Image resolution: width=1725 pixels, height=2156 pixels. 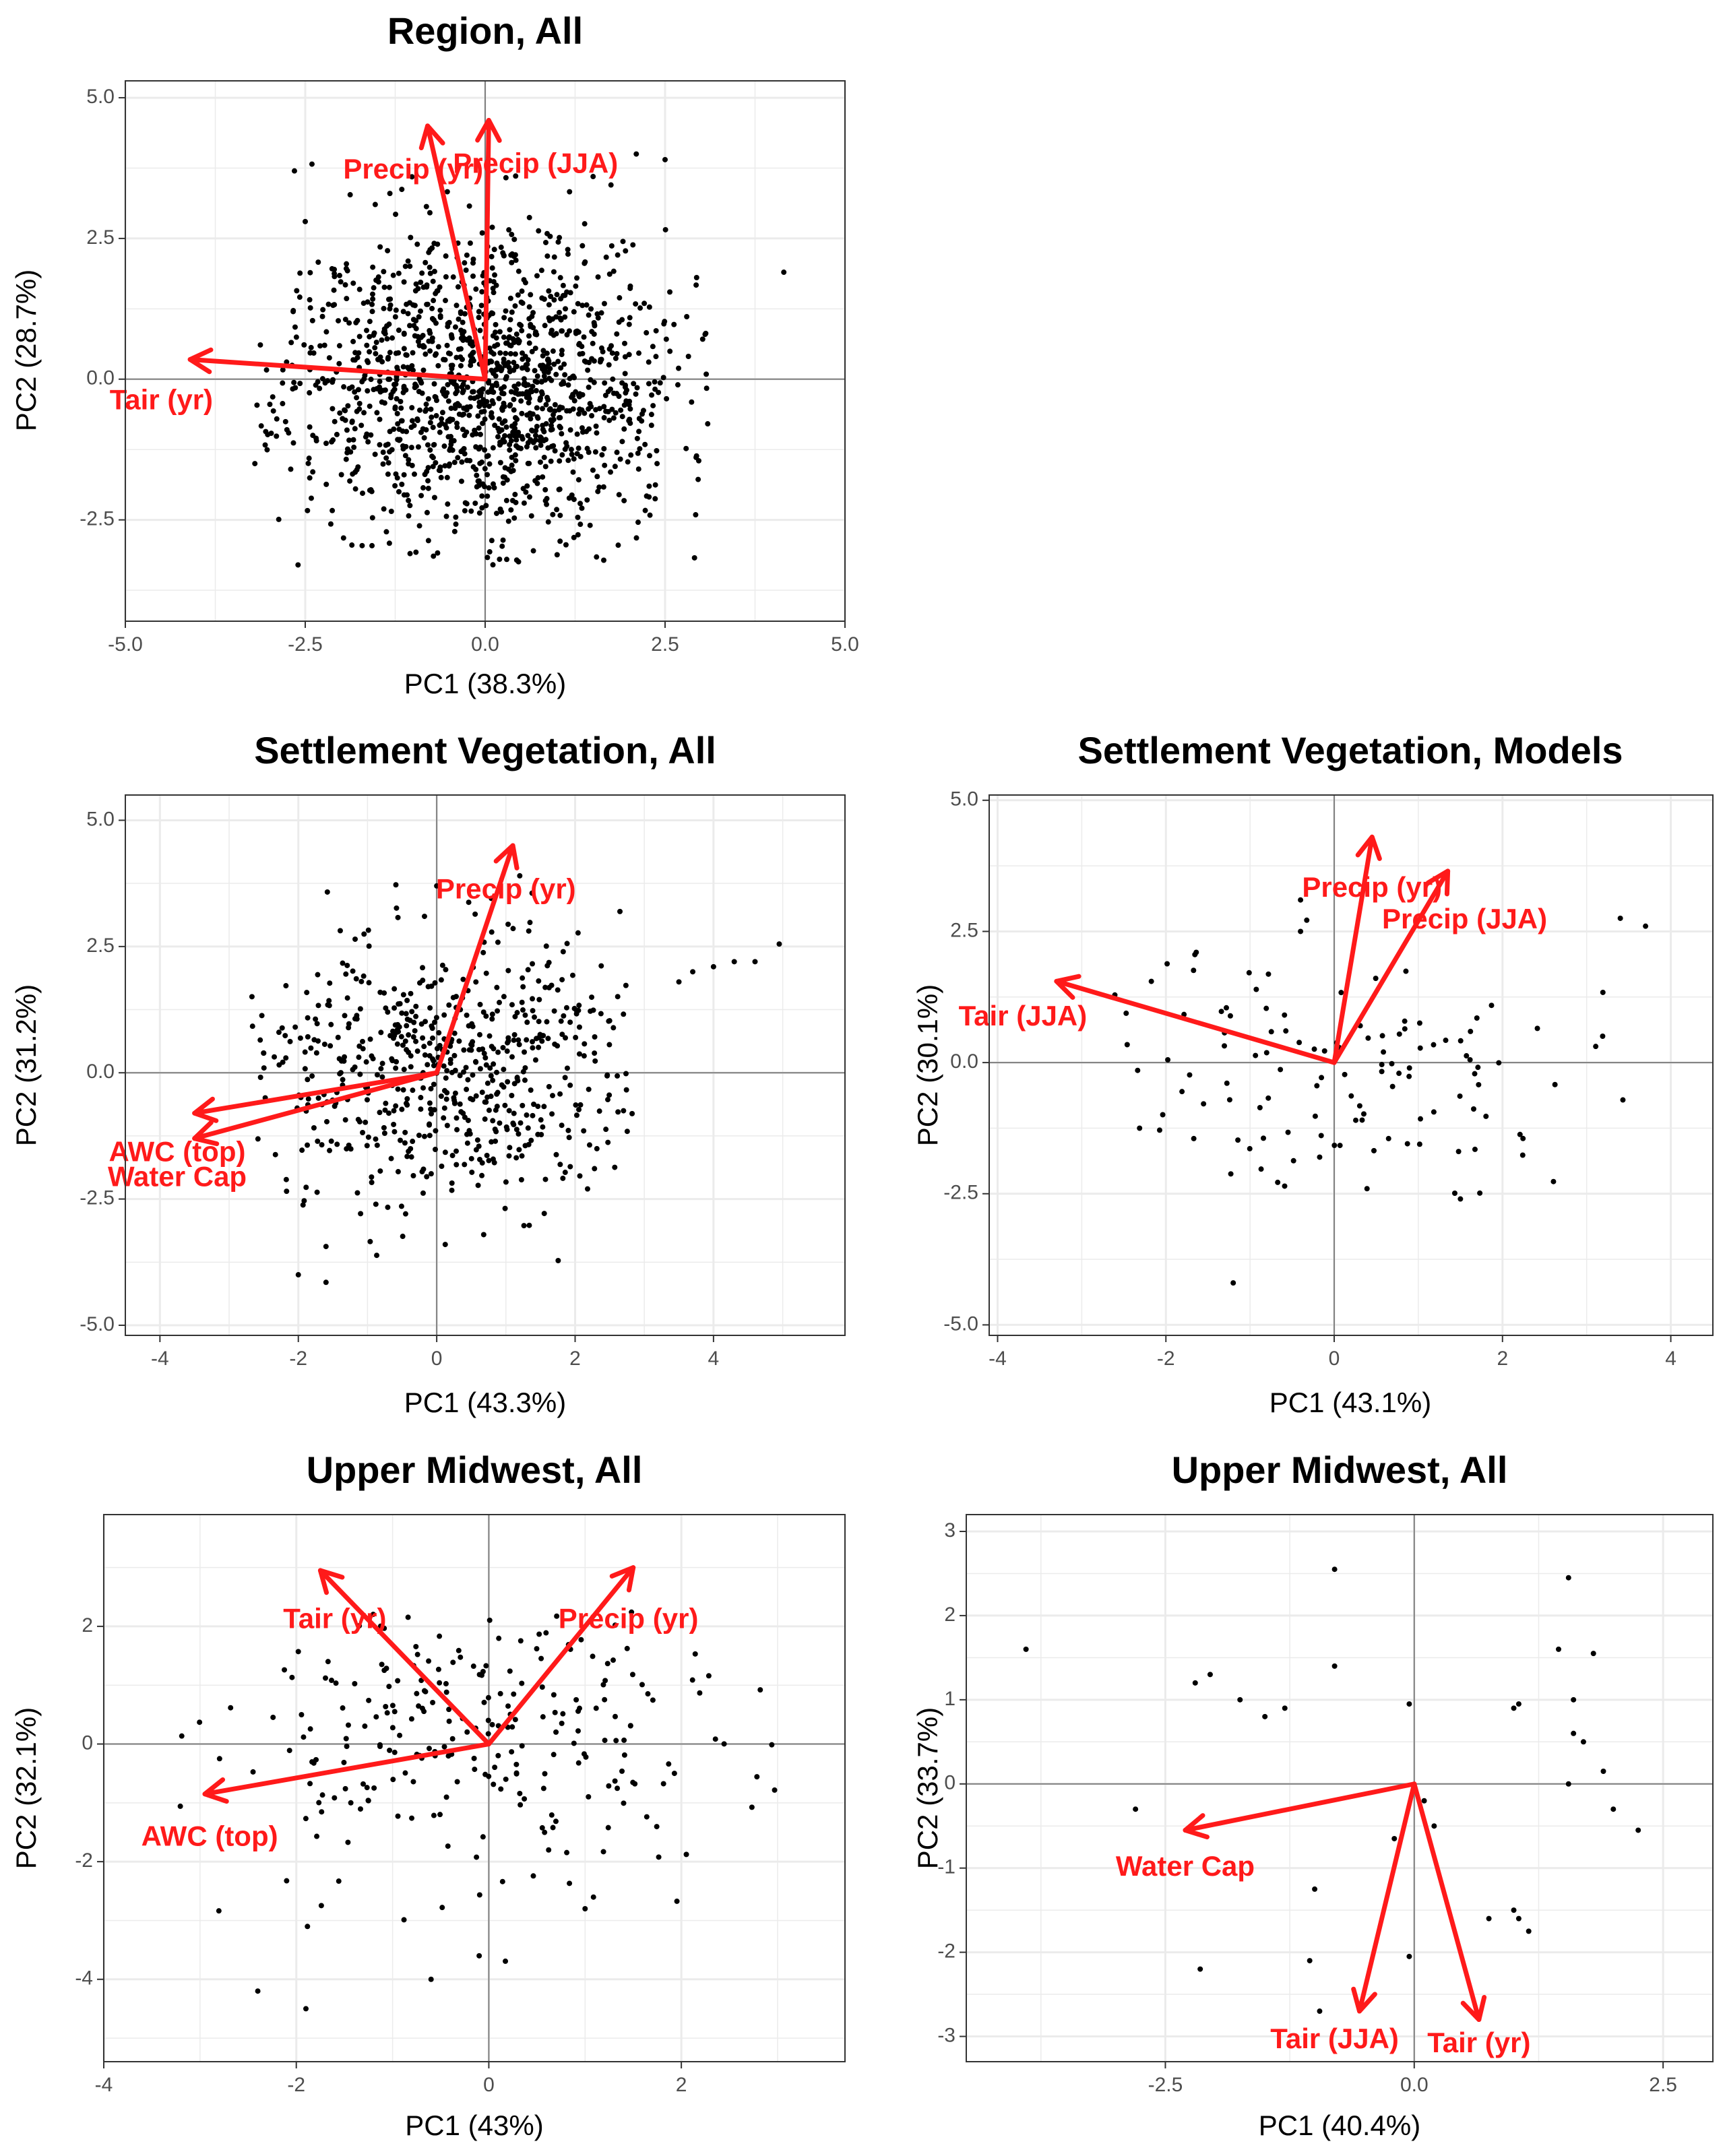 What do you see at coordinates (949, 1783) in the screenshot?
I see `y-tick-label: 0` at bounding box center [949, 1783].